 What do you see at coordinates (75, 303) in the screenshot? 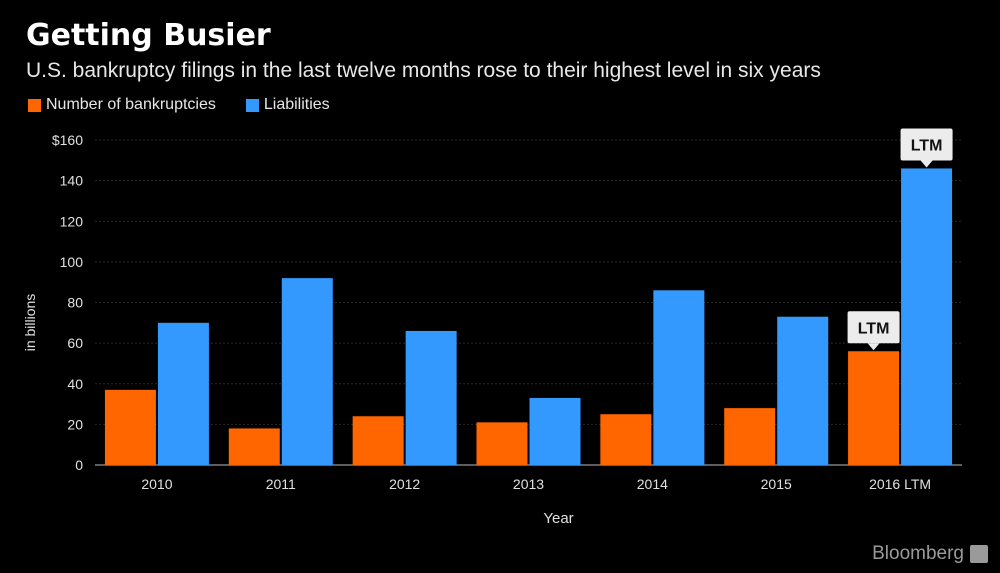
I see `y-tick-label: 80` at bounding box center [75, 303].